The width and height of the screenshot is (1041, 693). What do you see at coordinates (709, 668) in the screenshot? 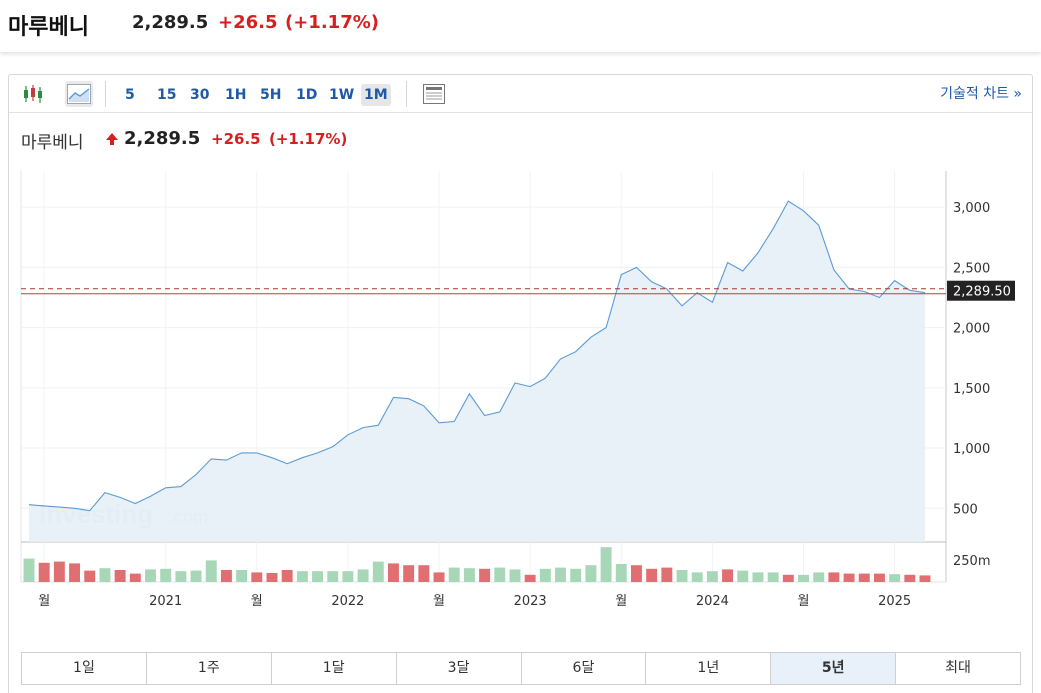
I see `range-1y: 1년` at bounding box center [709, 668].